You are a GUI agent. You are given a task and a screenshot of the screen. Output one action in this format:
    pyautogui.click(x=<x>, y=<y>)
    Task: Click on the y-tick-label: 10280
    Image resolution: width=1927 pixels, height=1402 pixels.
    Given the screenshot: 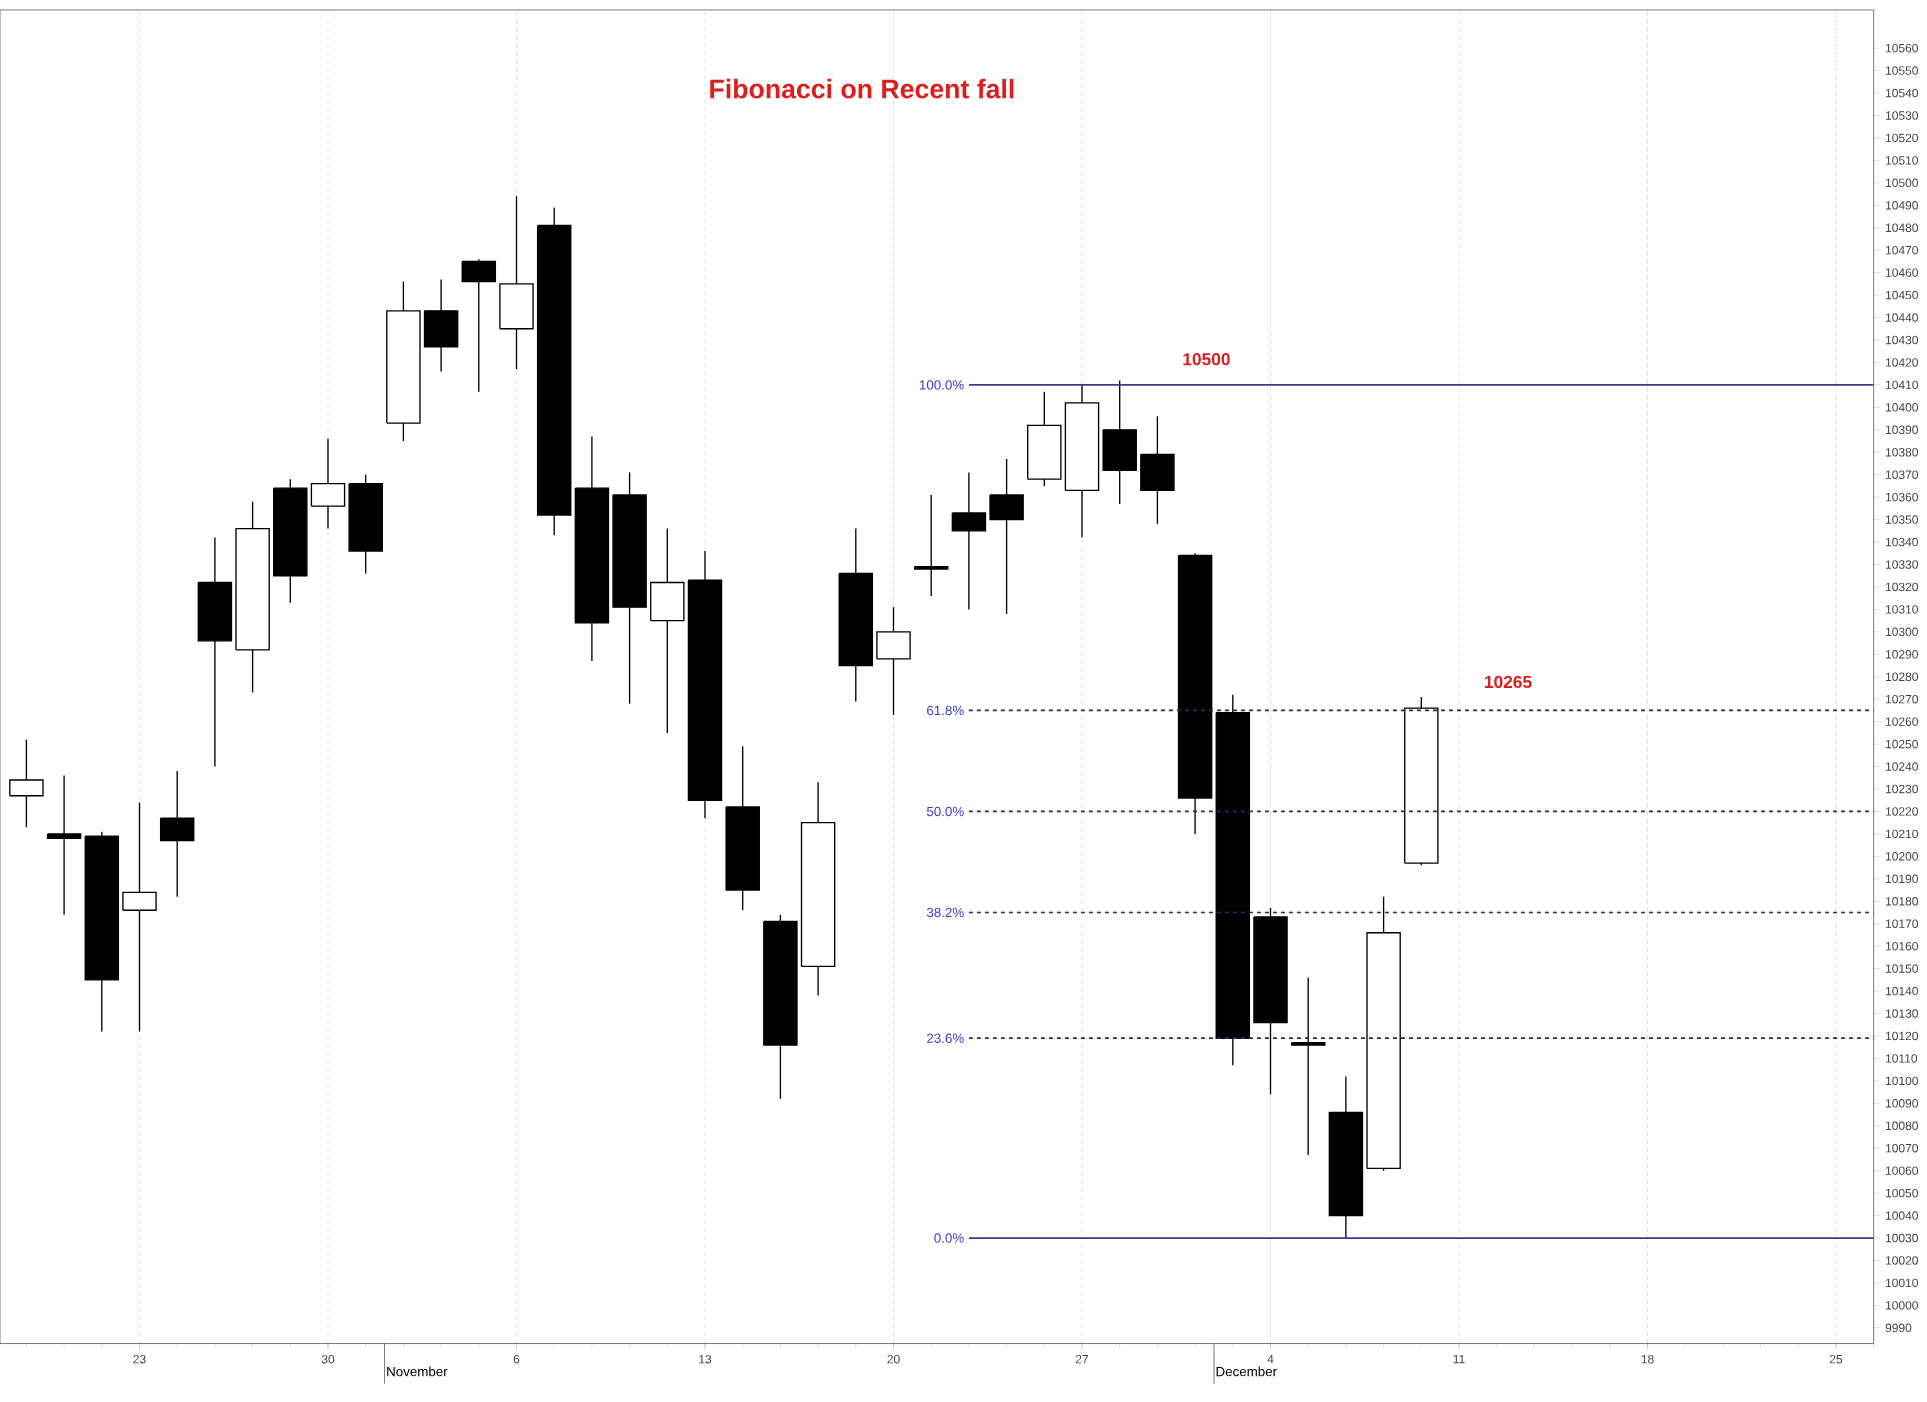 What is the action you would take?
    pyautogui.click(x=1902, y=676)
    